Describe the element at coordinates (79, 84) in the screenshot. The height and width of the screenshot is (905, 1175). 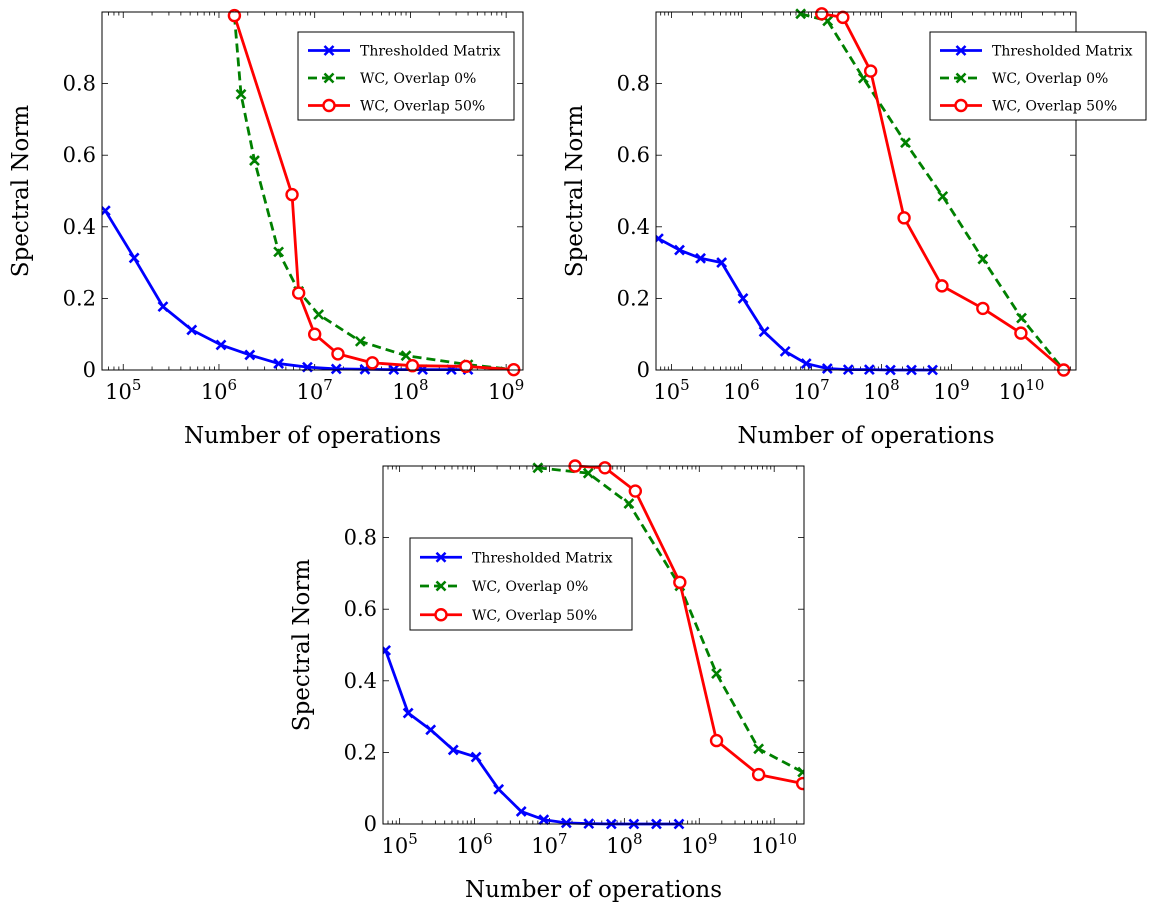
I see `y-tick-label: 0.8` at that location.